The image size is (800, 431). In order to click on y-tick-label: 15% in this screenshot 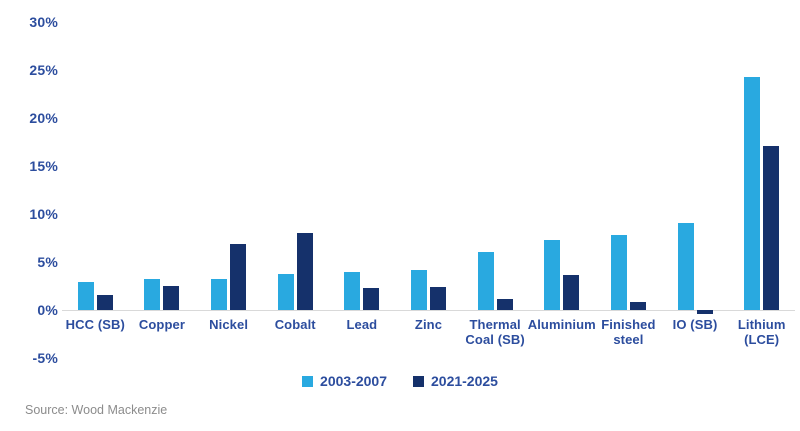, I will do `click(43, 166)`.